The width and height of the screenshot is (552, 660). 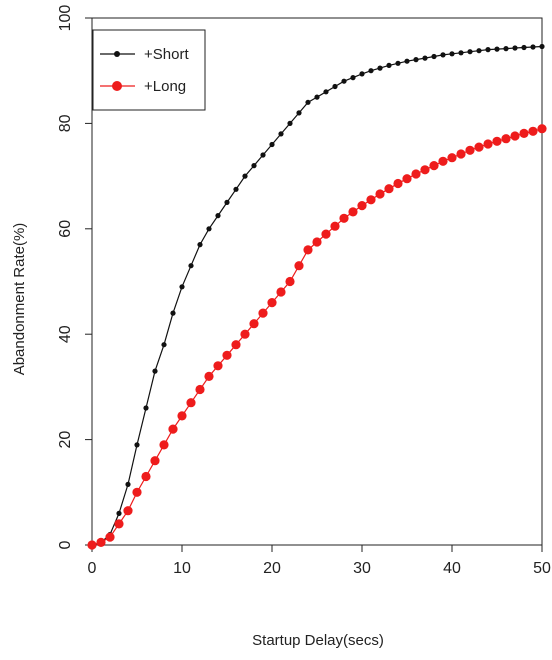 I want to click on legend: +Short +Long, so click(x=149, y=70).